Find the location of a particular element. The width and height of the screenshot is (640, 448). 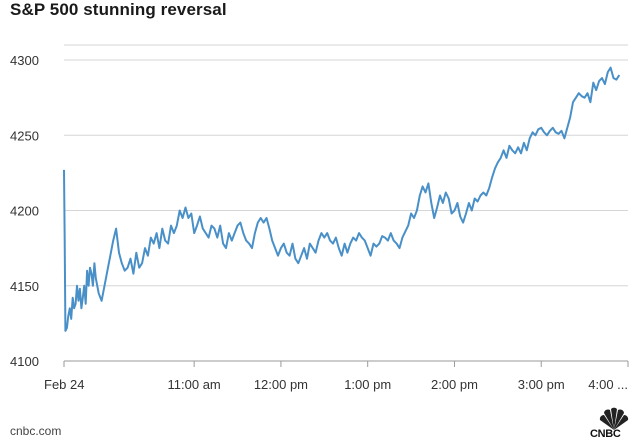

x-tick-label: 11:00 am is located at coordinates (194, 384).